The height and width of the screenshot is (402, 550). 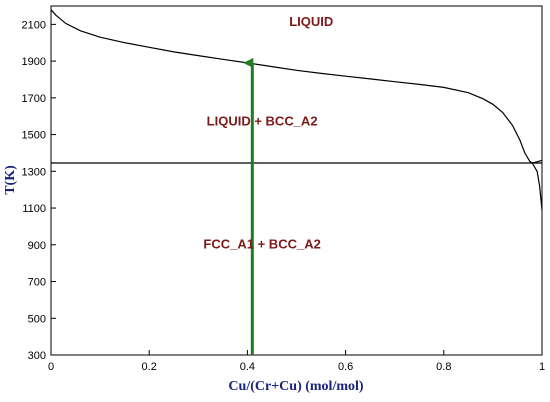 I want to click on x-tick-label: 0, so click(x=51, y=367).